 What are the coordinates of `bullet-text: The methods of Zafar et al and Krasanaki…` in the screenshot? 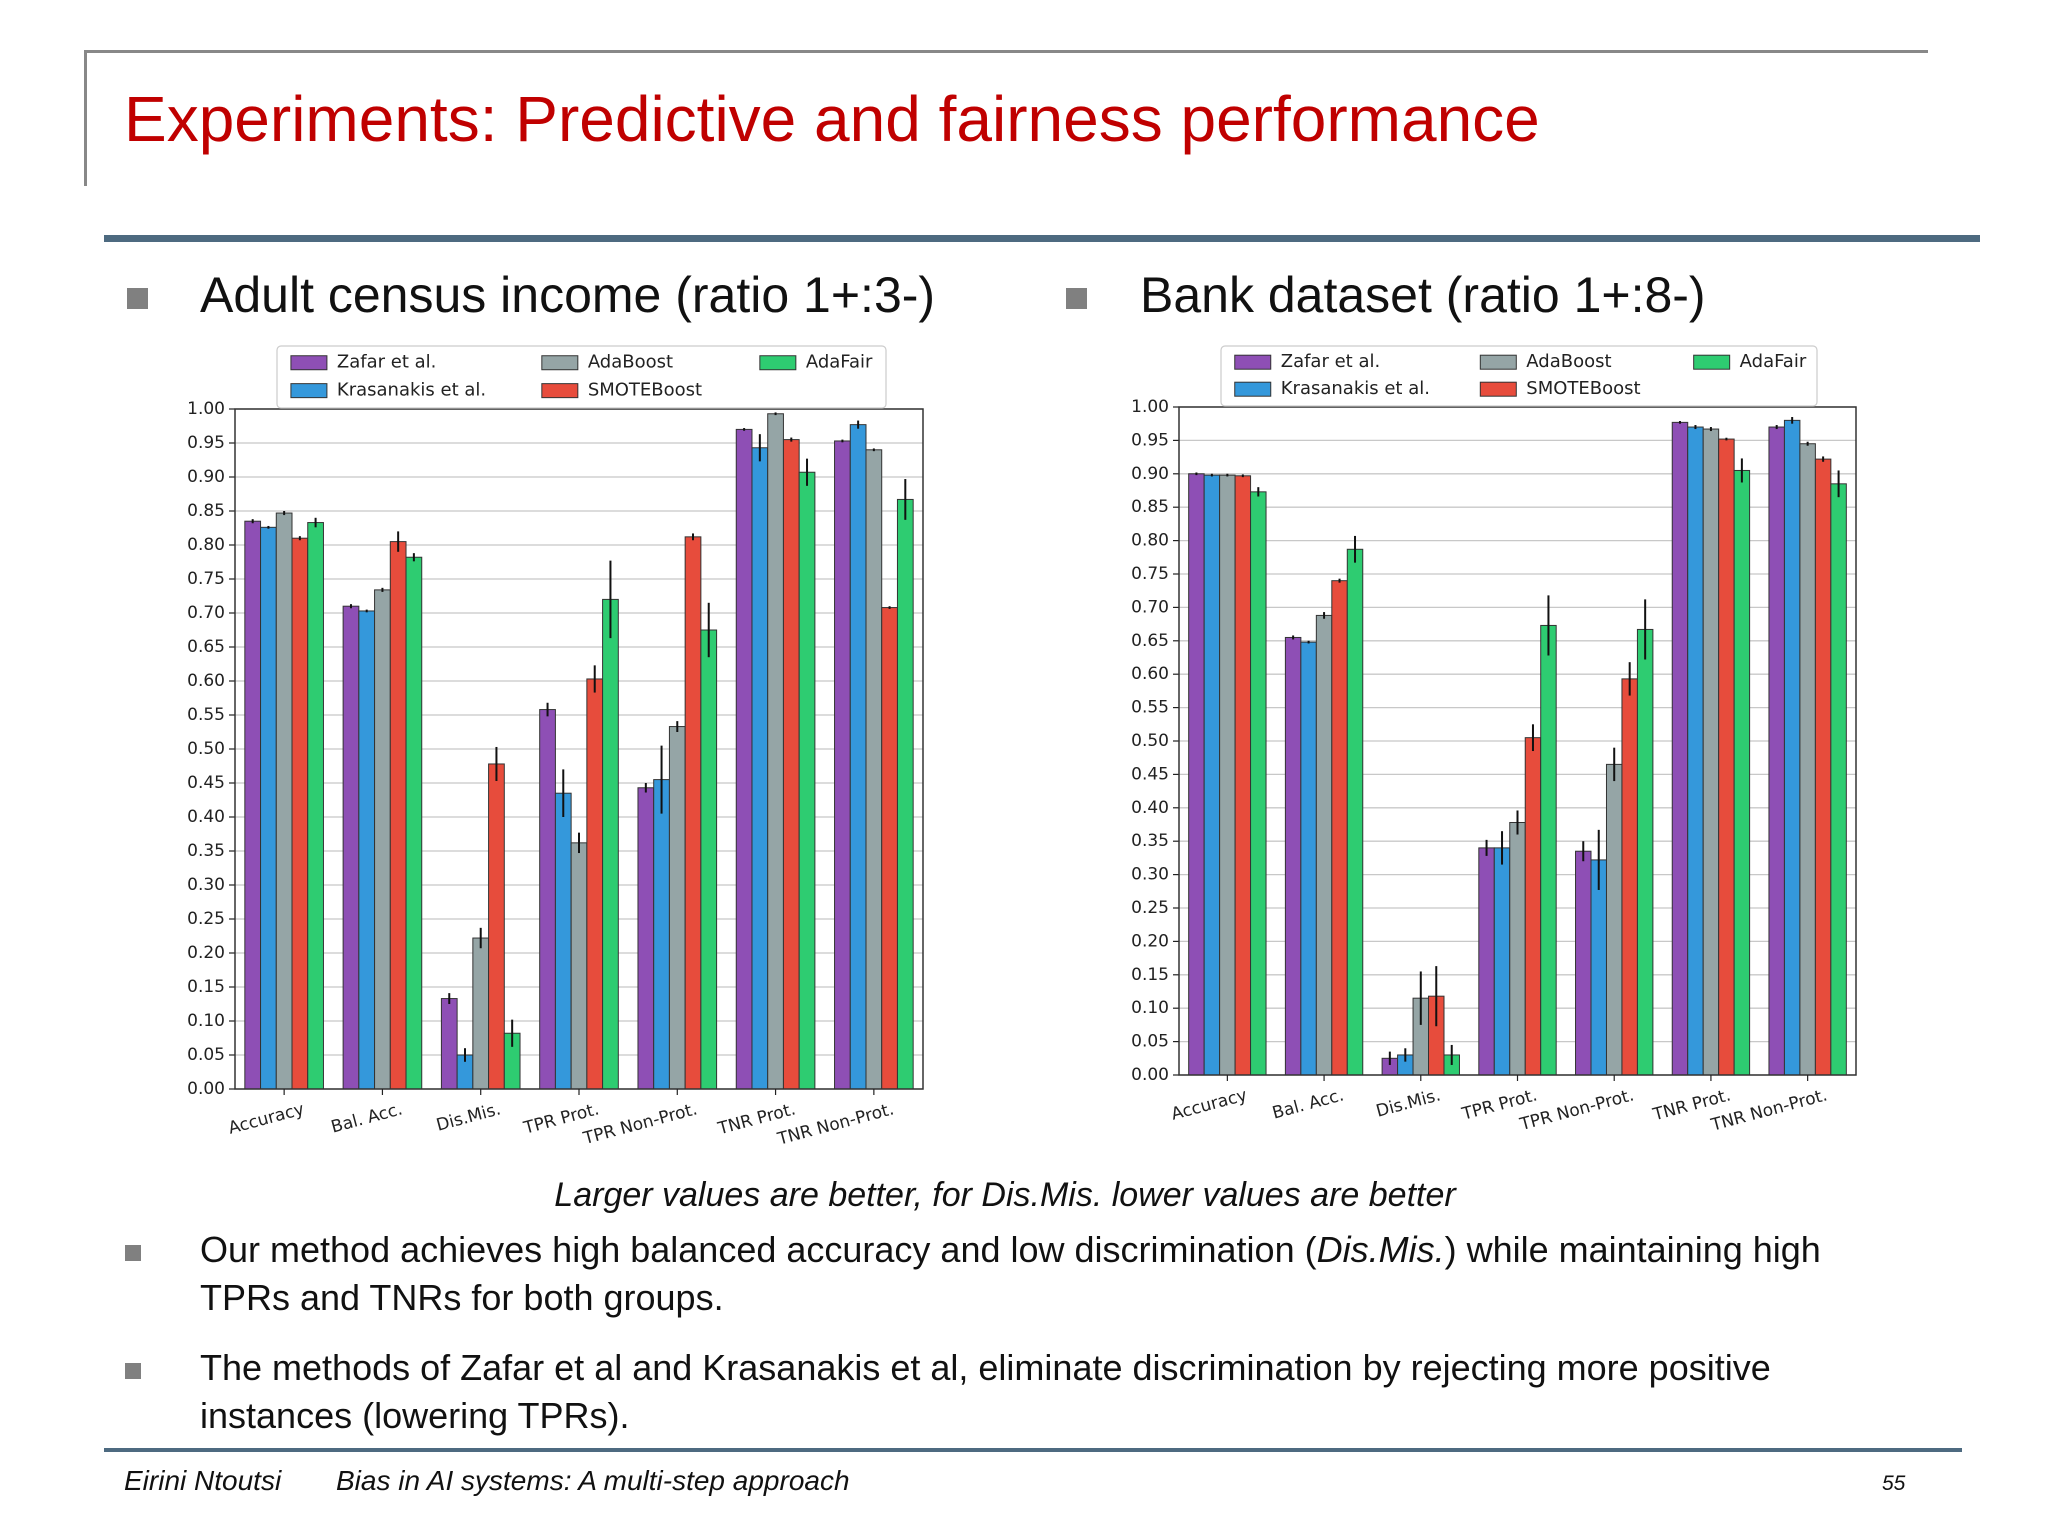 It's located at (1050, 1392).